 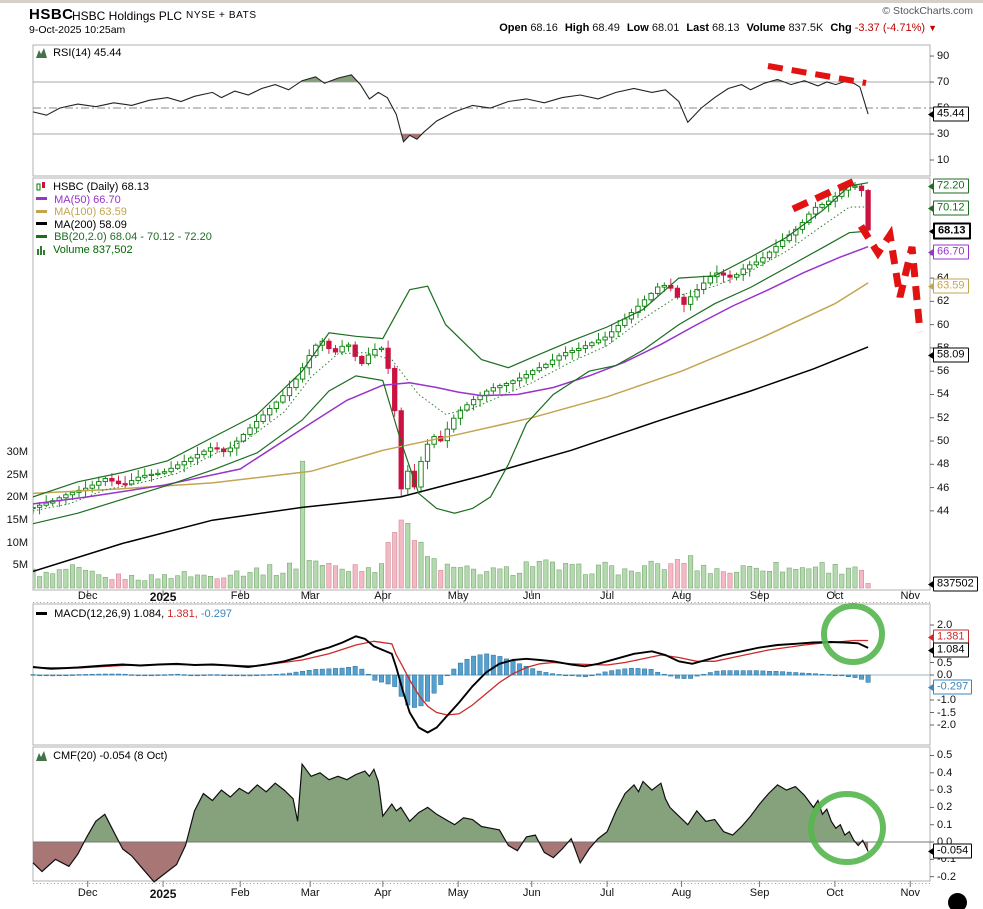 I want to click on cmf-legend-label: CMF(20) -0.054 (8 Oct), so click(x=110, y=756).